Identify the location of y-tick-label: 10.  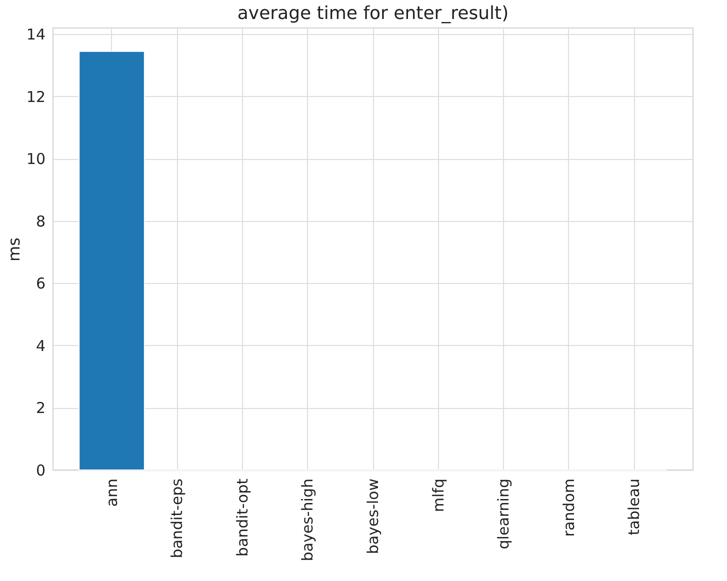
(36, 159).